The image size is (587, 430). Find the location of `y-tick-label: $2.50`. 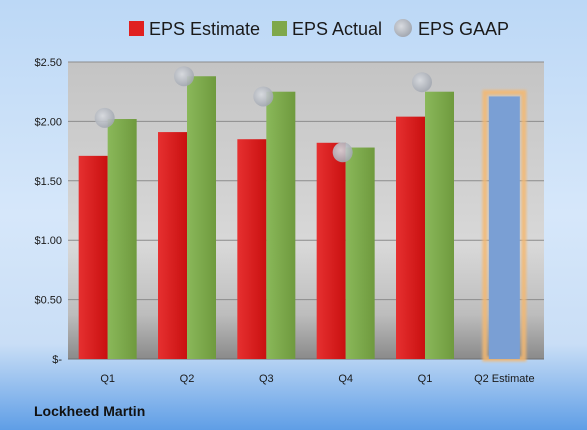

y-tick-label: $2.50 is located at coordinates (48, 63).